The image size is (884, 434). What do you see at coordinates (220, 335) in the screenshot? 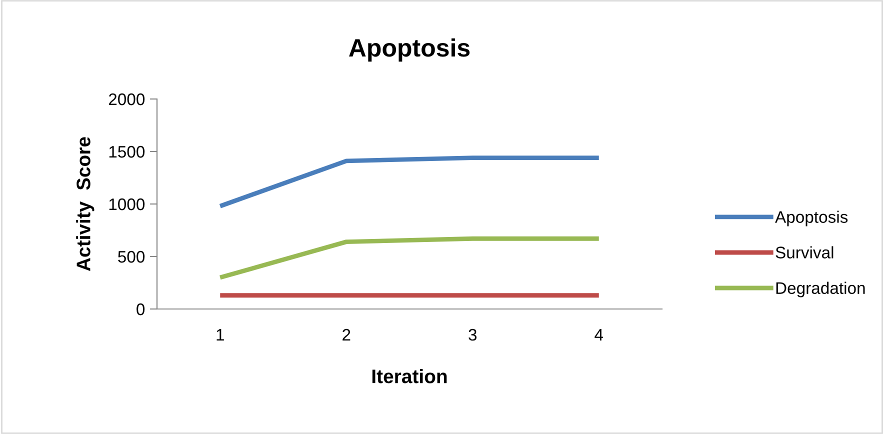
I see `x-tick-label: 1` at bounding box center [220, 335].